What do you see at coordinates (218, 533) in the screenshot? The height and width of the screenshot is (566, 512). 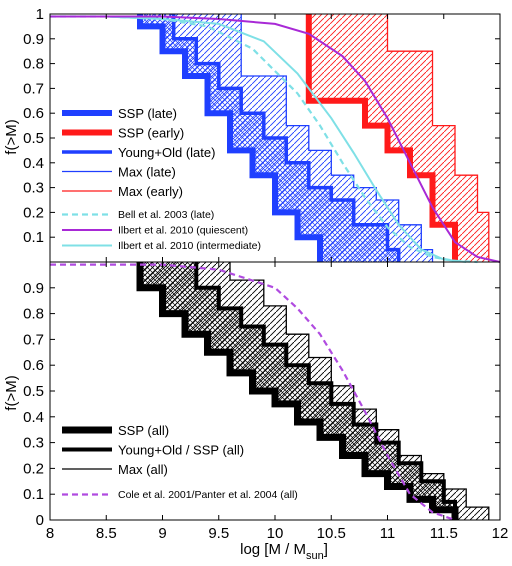 I see `x-tick-label: 9.5` at bounding box center [218, 533].